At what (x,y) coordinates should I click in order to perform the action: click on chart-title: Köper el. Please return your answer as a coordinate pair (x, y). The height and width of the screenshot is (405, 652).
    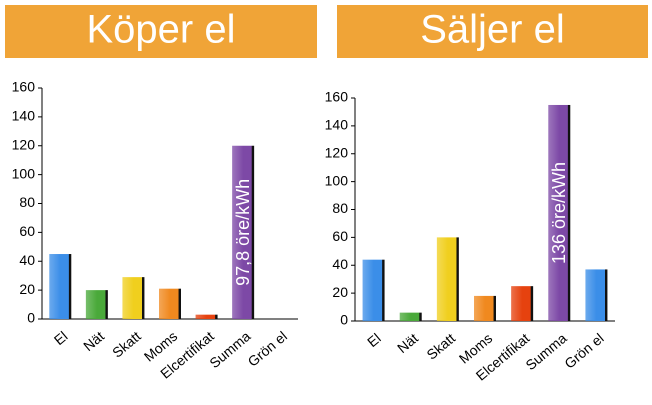
    Looking at the image, I should click on (161, 30).